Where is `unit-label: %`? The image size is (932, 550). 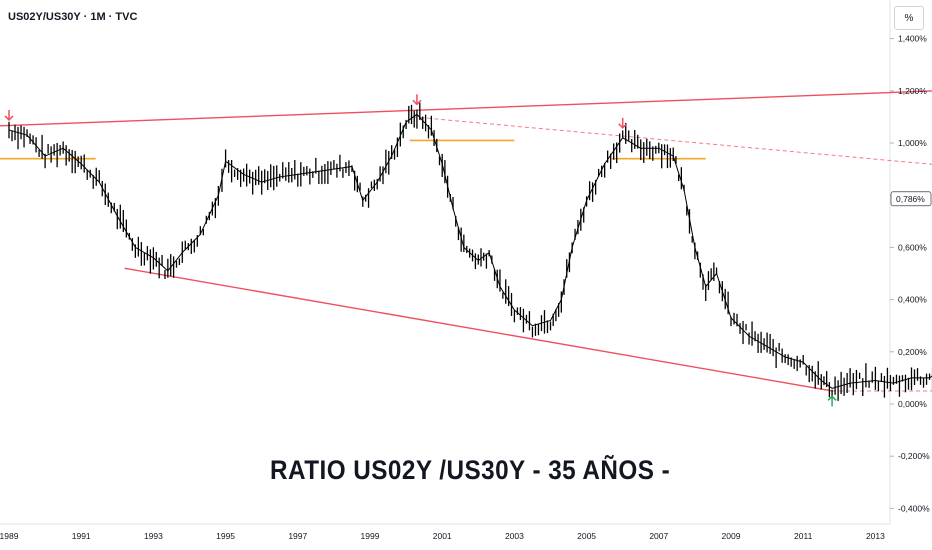 unit-label: % is located at coordinates (909, 18).